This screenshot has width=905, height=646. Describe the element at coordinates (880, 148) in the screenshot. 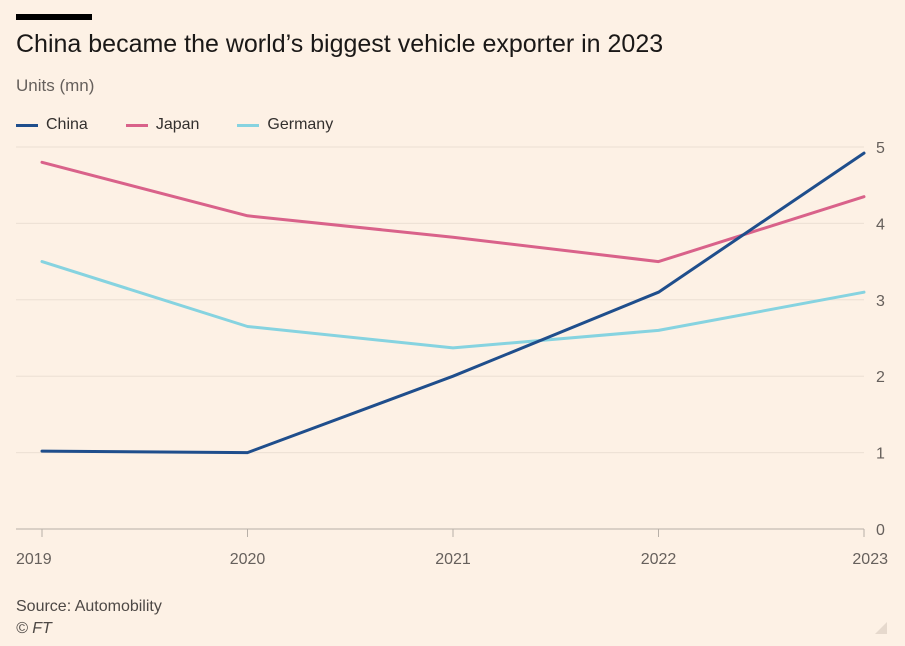

I see `y-tick-label: 5` at that location.